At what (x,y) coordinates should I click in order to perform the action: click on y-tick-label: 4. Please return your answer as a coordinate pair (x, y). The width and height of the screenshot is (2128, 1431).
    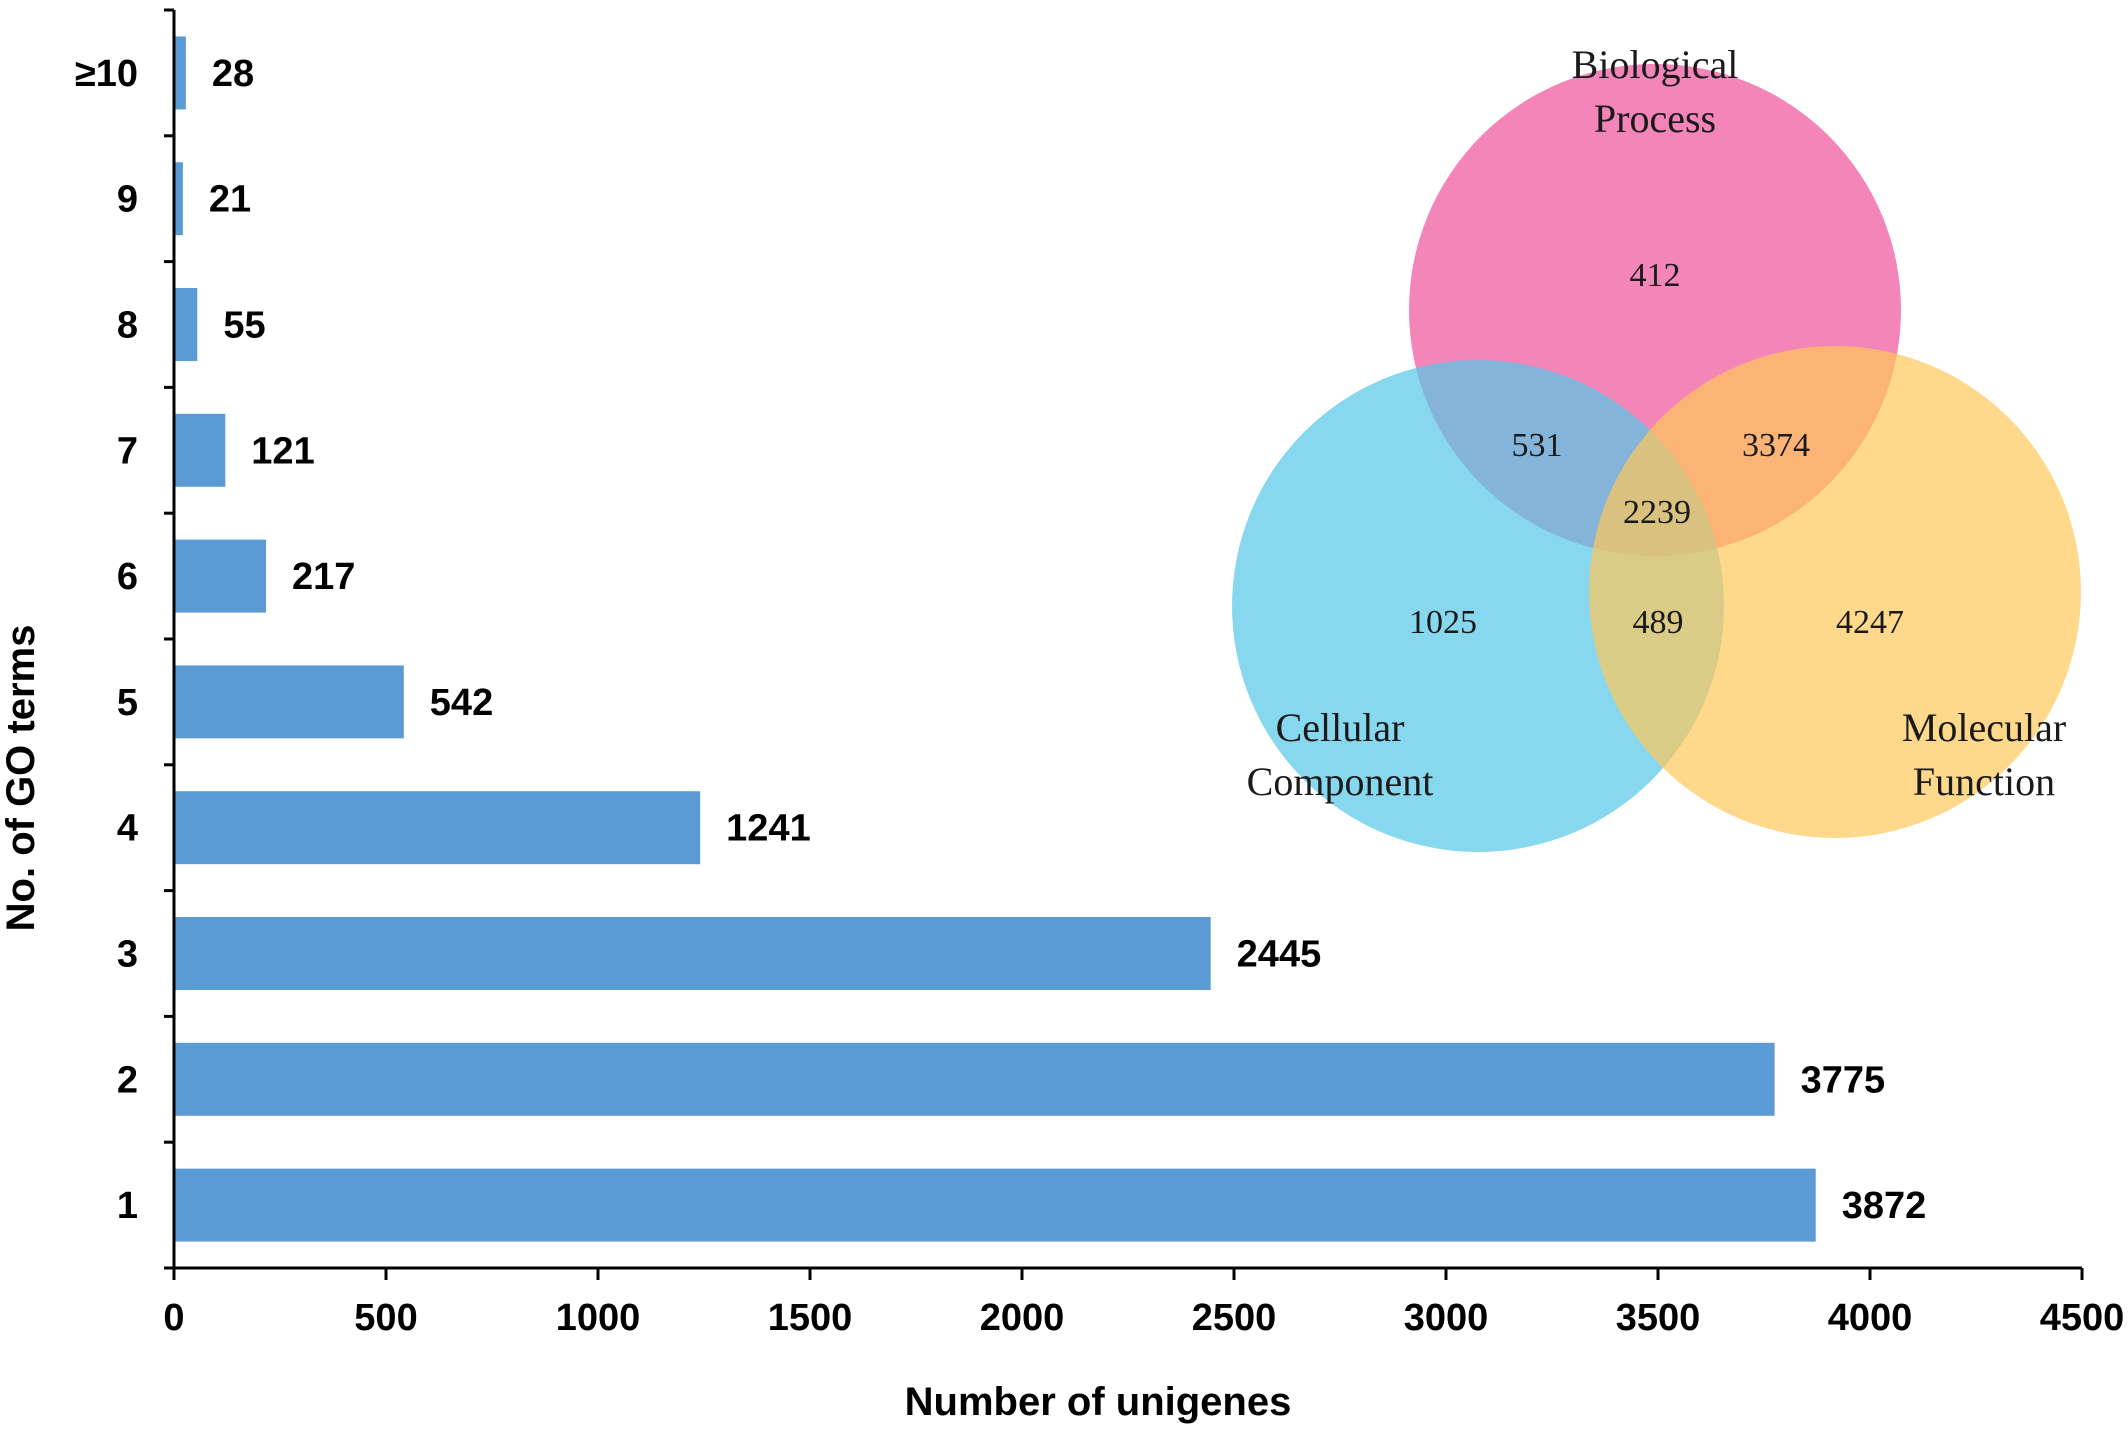
    Looking at the image, I should click on (127, 829).